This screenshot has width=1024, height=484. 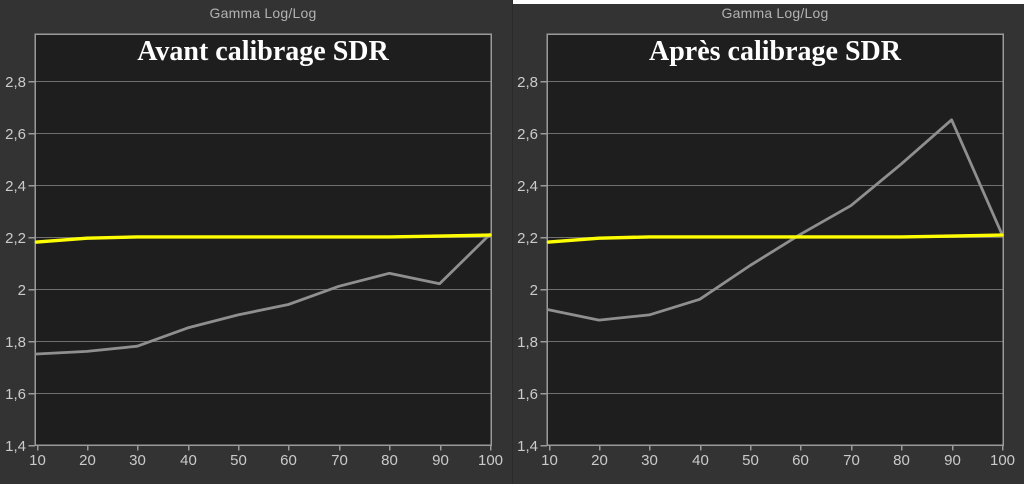 I want to click on chart-title: Après calibrage SDR, so click(x=775, y=51).